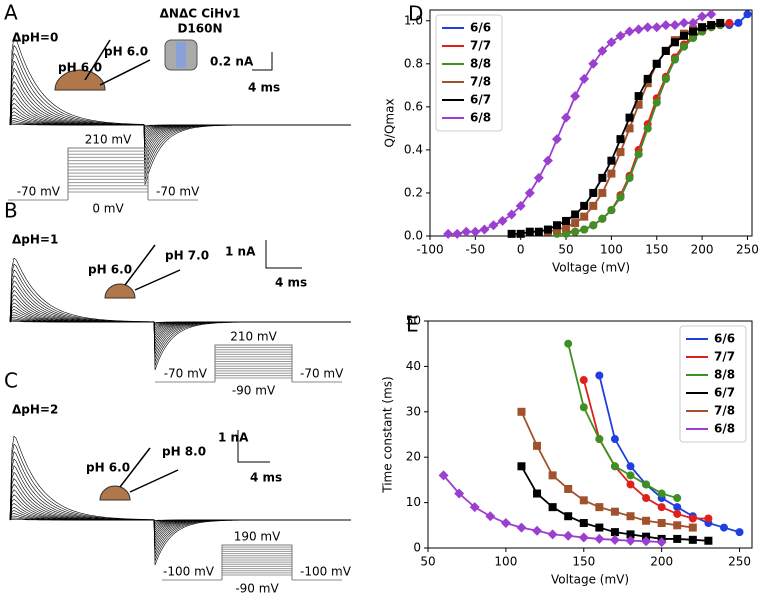 This screenshot has width=762, height=594. Describe the element at coordinates (199, 29) in the screenshot. I see `construct: D160N` at that location.